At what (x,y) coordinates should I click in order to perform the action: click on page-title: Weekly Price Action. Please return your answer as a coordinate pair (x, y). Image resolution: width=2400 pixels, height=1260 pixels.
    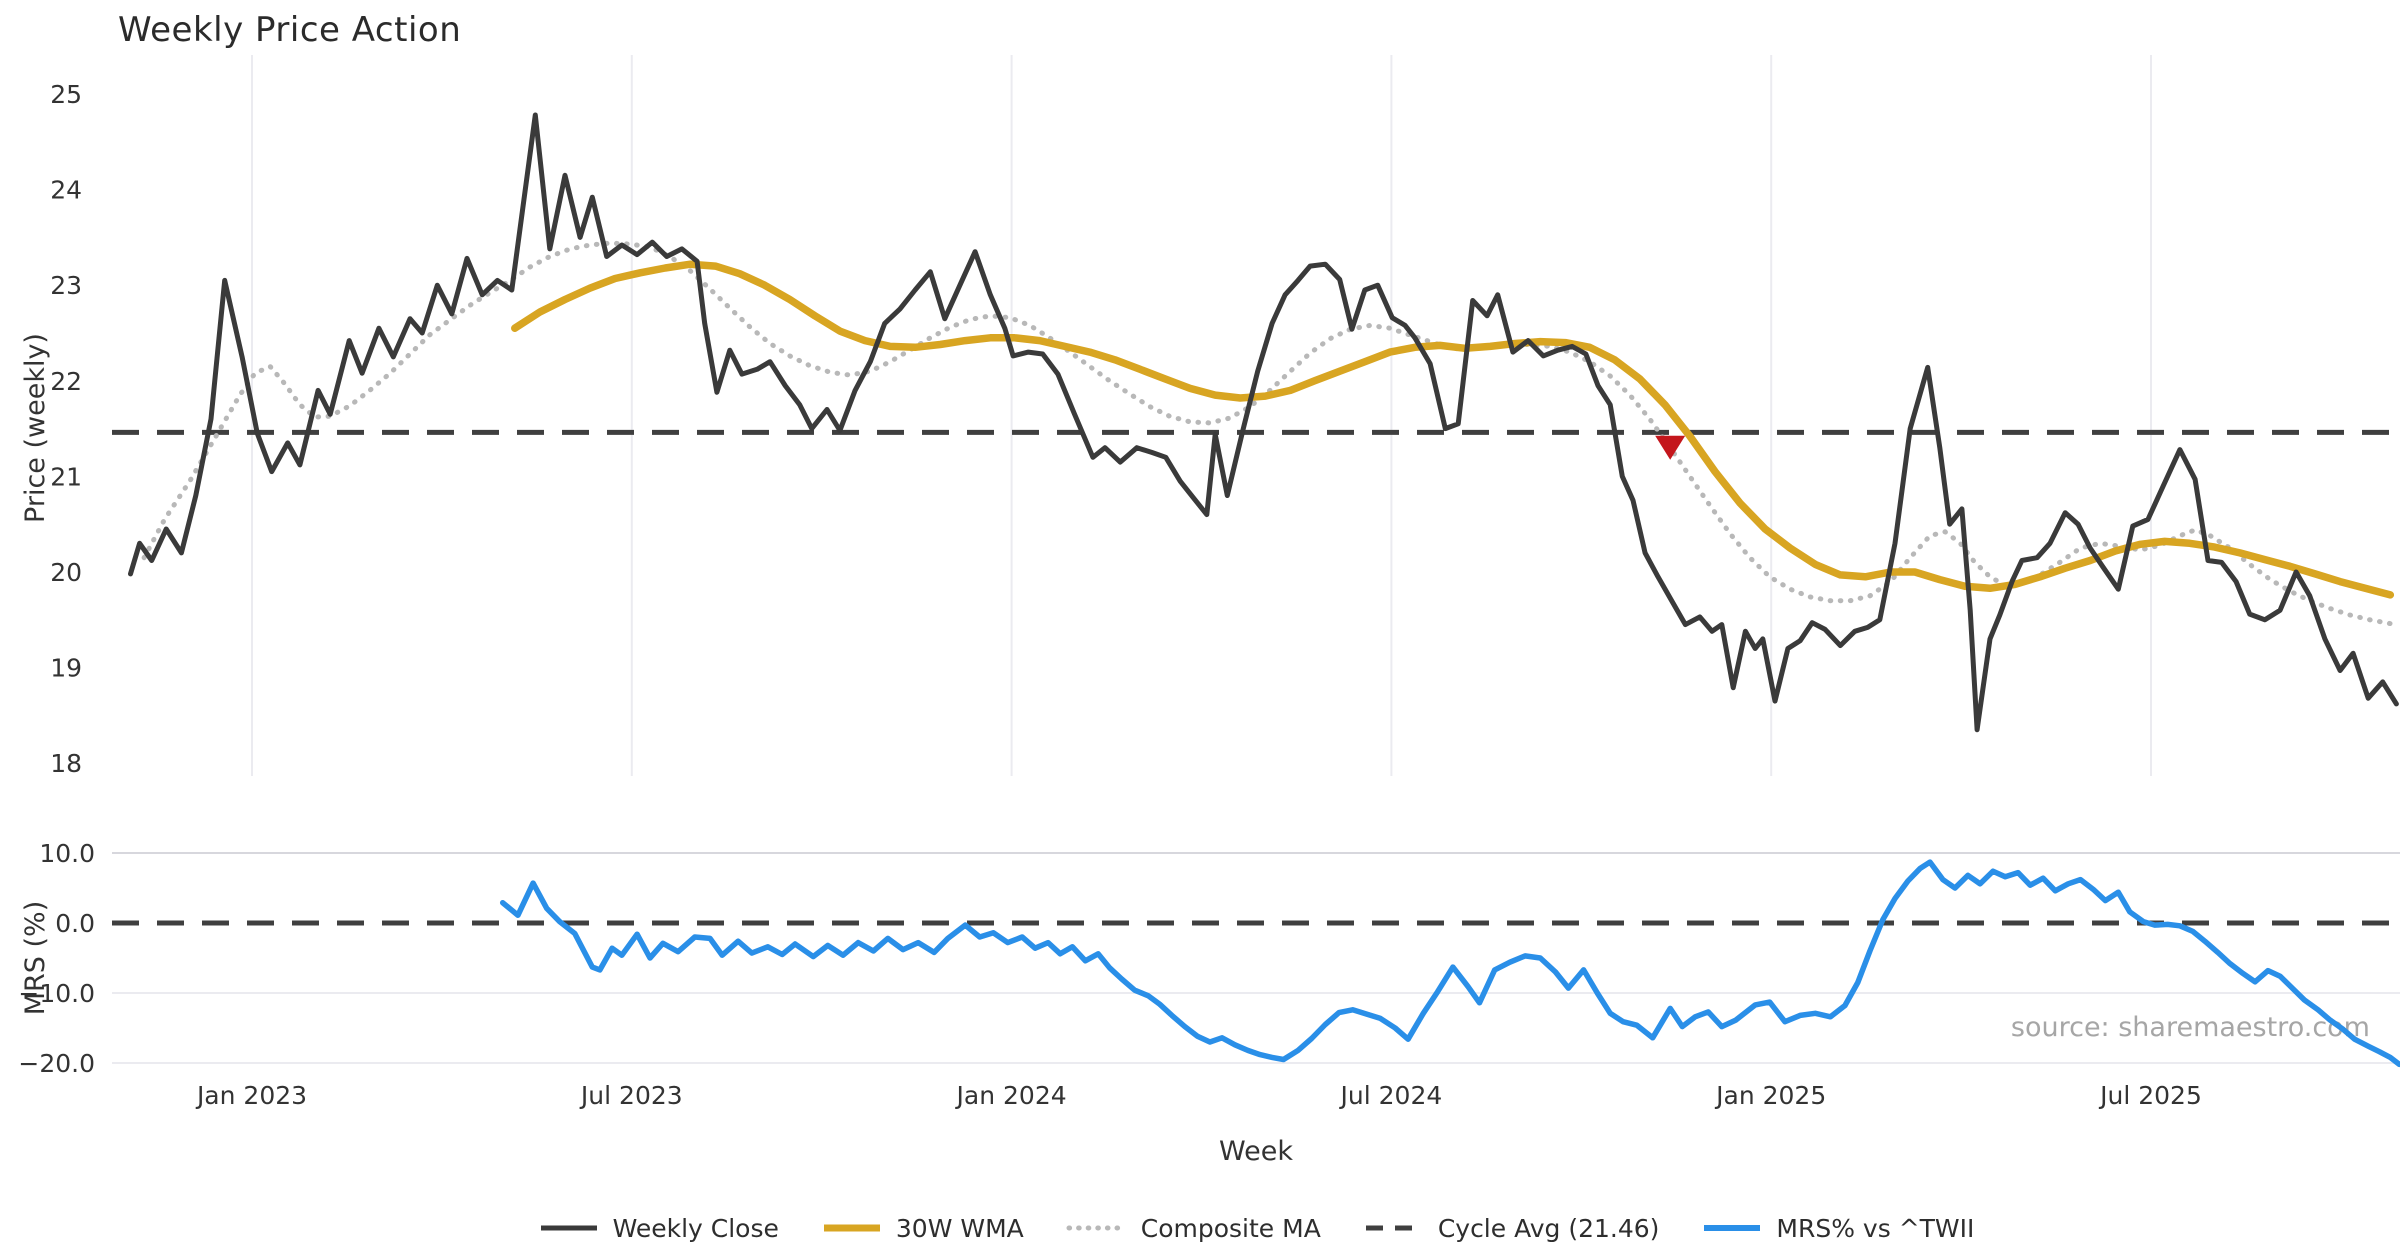
    Looking at the image, I should click on (290, 30).